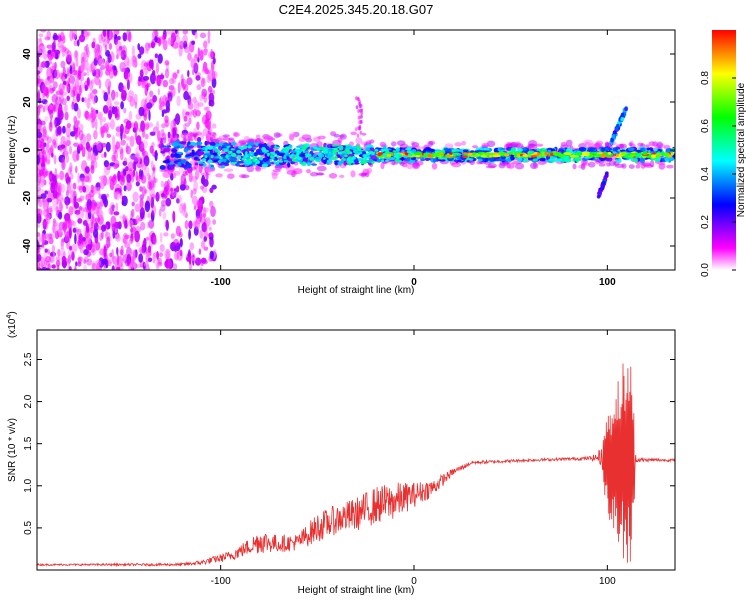  I want to click on colorbar-ticks: 0.0 0.2 0.4 0.6 0.8, so click(718, 174).